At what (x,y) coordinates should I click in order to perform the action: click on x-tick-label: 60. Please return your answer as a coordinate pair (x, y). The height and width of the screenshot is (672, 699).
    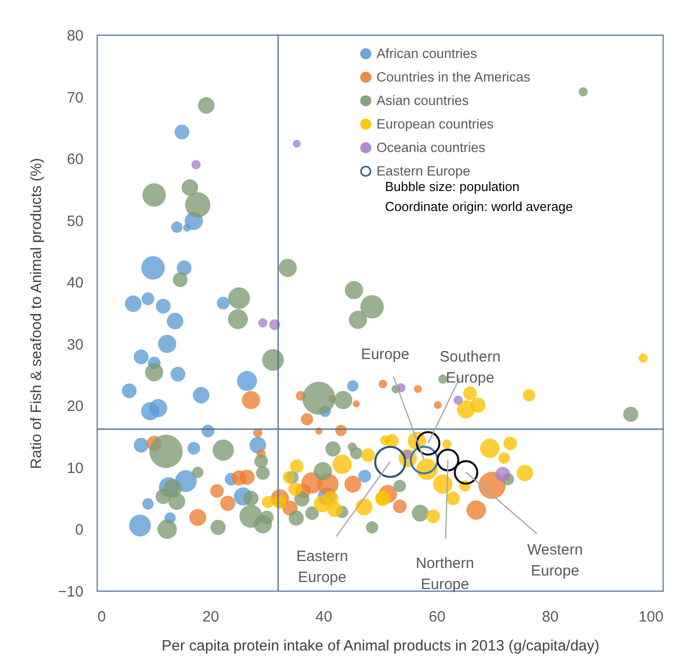
    Looking at the image, I should click on (437, 617).